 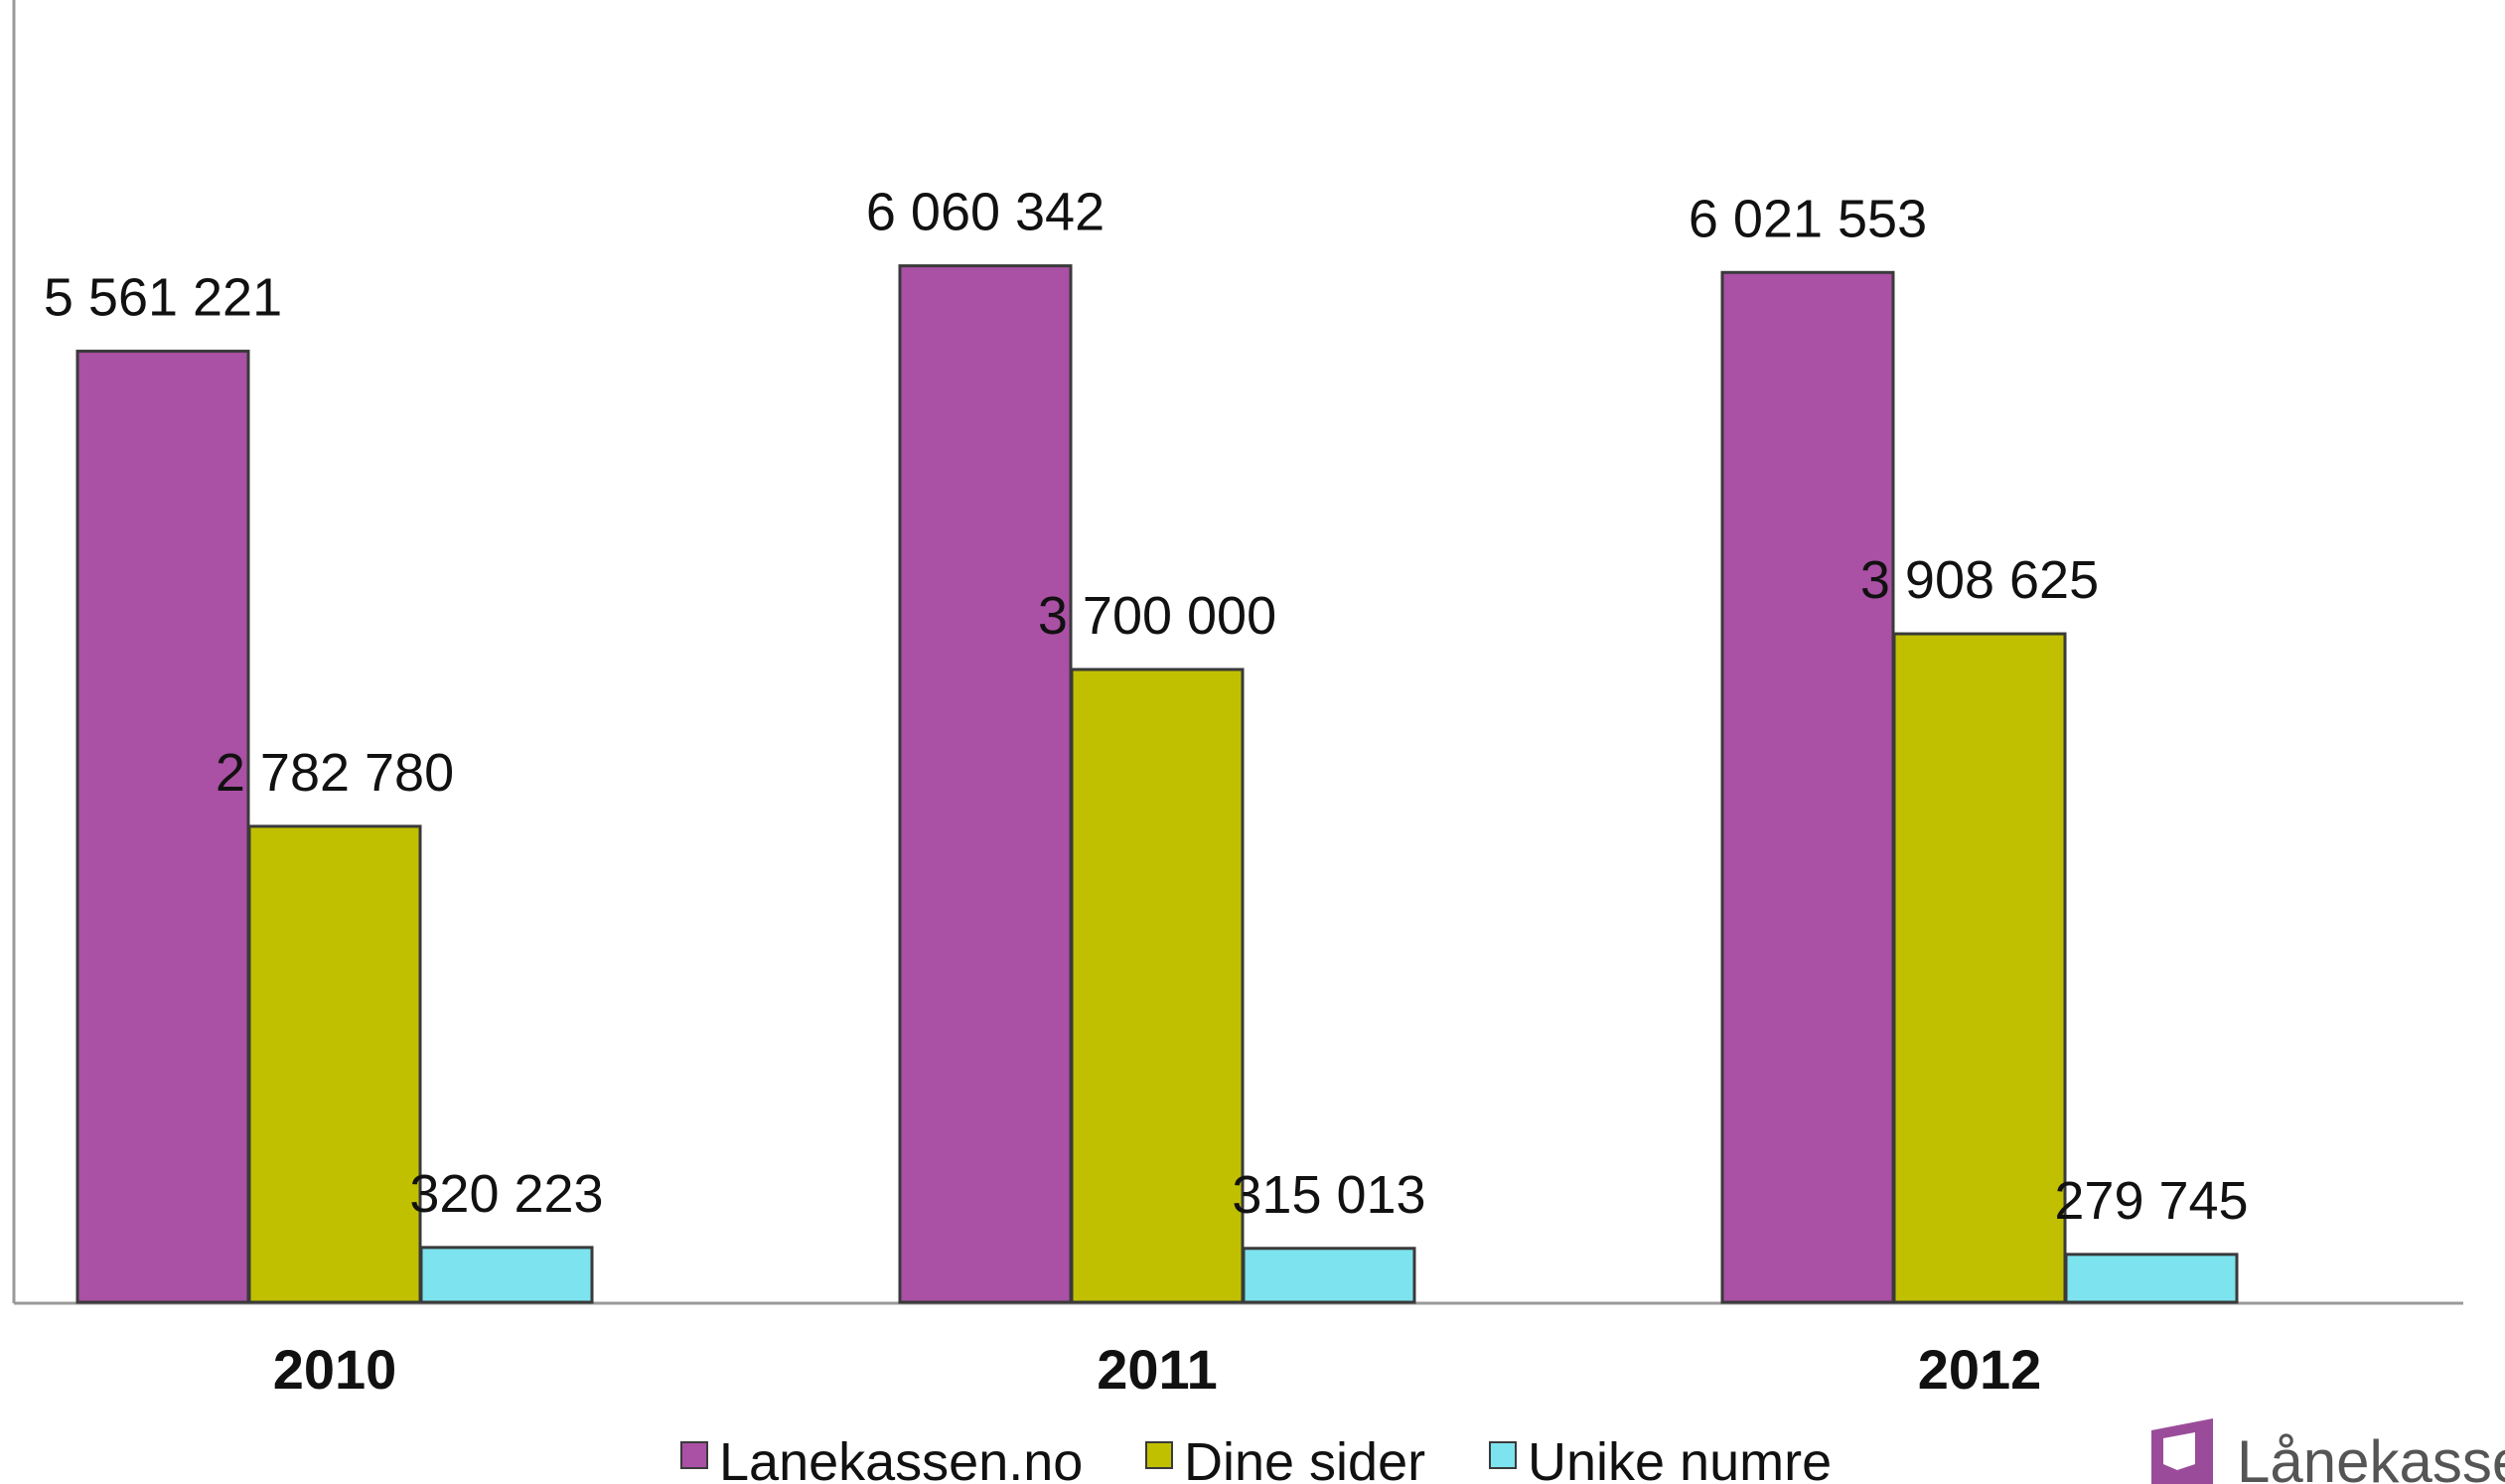 What do you see at coordinates (2151, 1201) in the screenshot?
I see `data-label: 279 745` at bounding box center [2151, 1201].